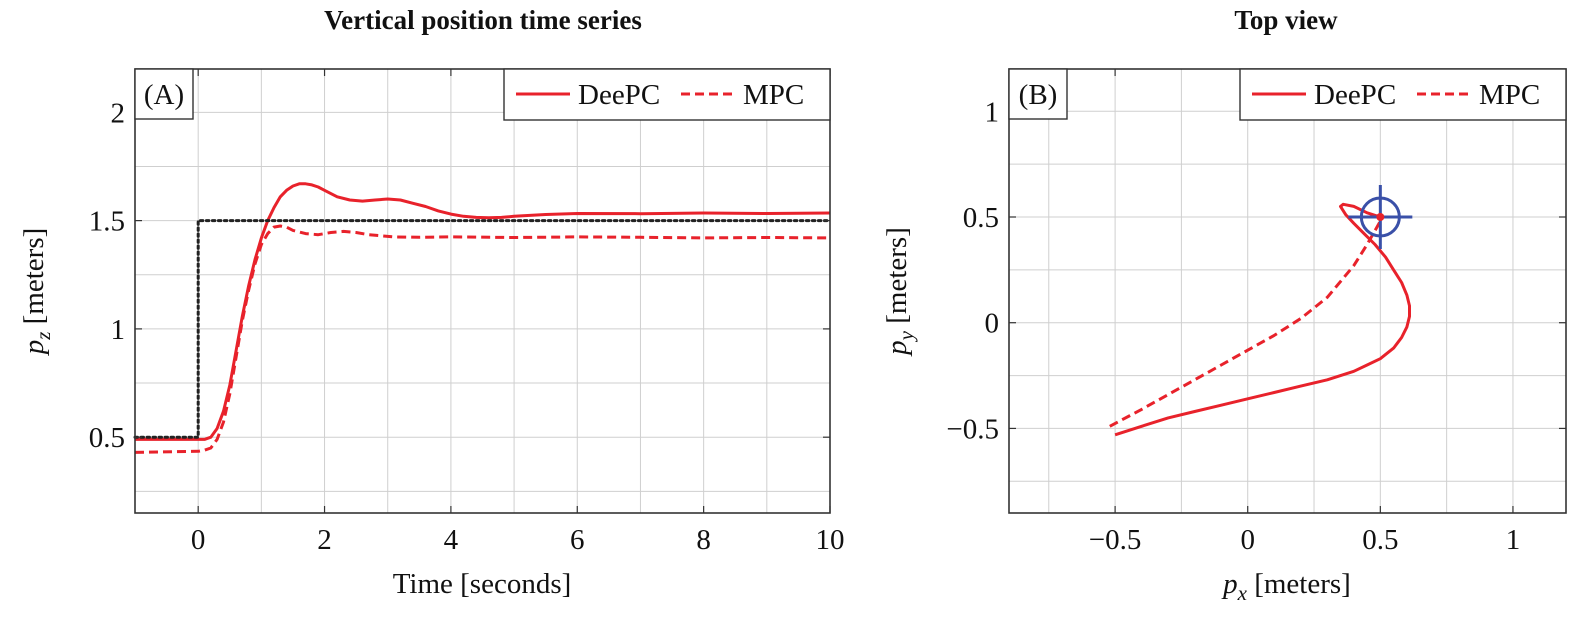 Image resolution: width=1596 pixels, height=626 pixels. I want to click on panel-a-legend: DeePC MPC, so click(667, 94).